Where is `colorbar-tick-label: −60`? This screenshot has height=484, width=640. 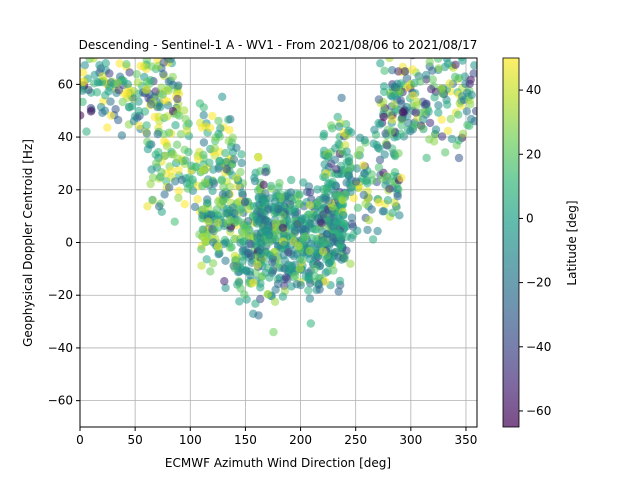
colorbar-tick-label: −60 is located at coordinates (538, 411).